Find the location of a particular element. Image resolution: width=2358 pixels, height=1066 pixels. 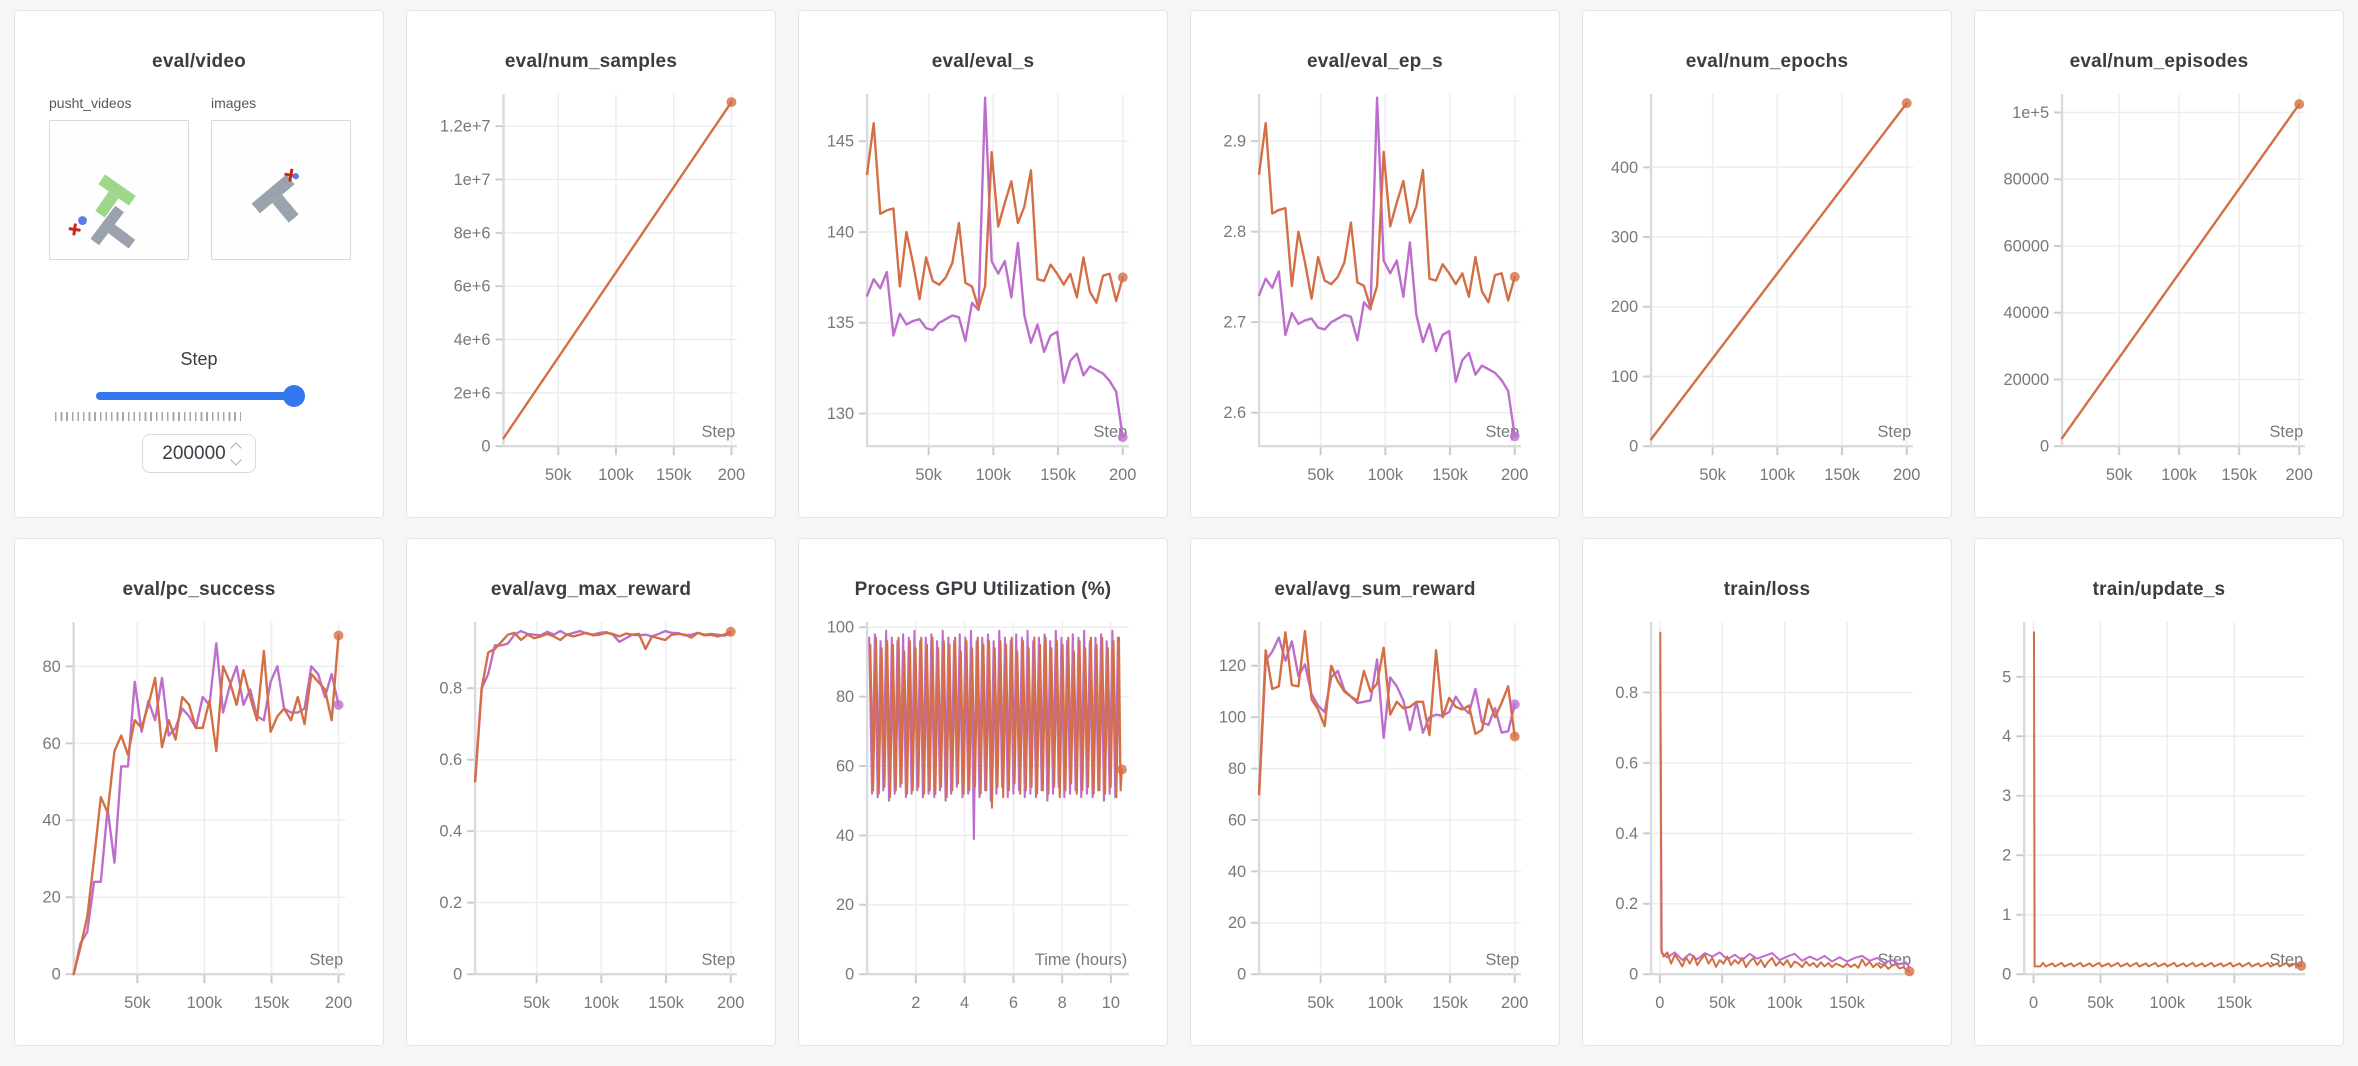

step-slider-track is located at coordinates (199, 396).